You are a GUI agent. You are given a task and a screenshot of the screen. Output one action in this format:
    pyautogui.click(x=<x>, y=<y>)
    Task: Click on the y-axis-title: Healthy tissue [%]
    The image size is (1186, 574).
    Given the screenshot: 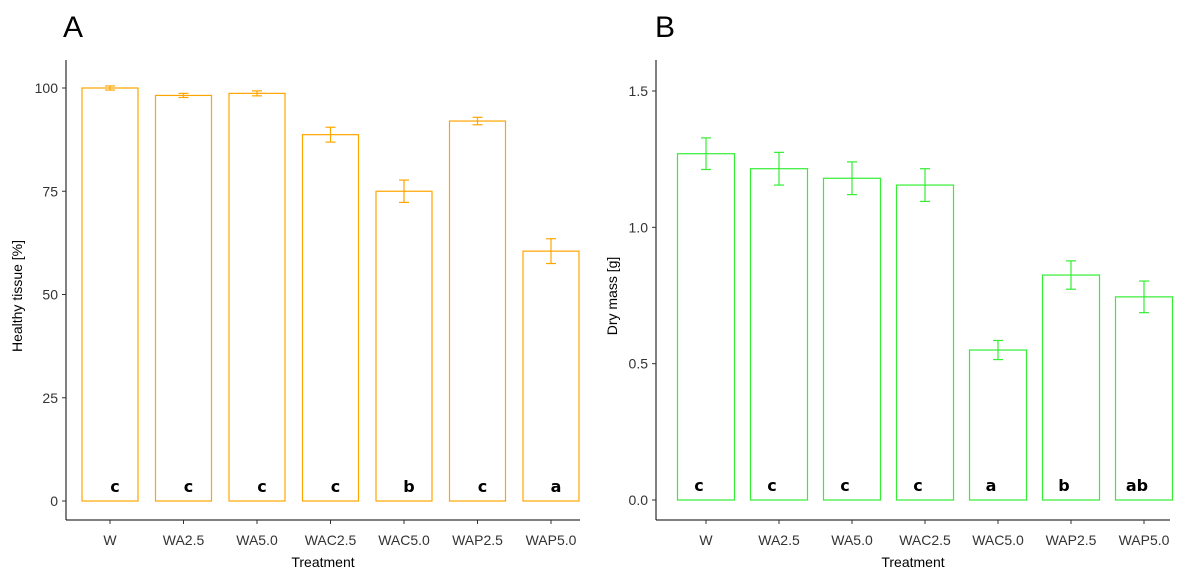 What is the action you would take?
    pyautogui.click(x=17, y=296)
    